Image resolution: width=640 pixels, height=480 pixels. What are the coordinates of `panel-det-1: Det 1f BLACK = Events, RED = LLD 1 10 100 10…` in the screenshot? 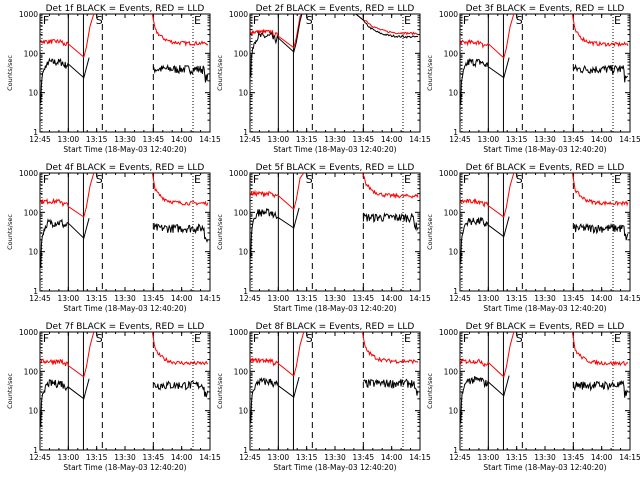 It's located at (113, 79).